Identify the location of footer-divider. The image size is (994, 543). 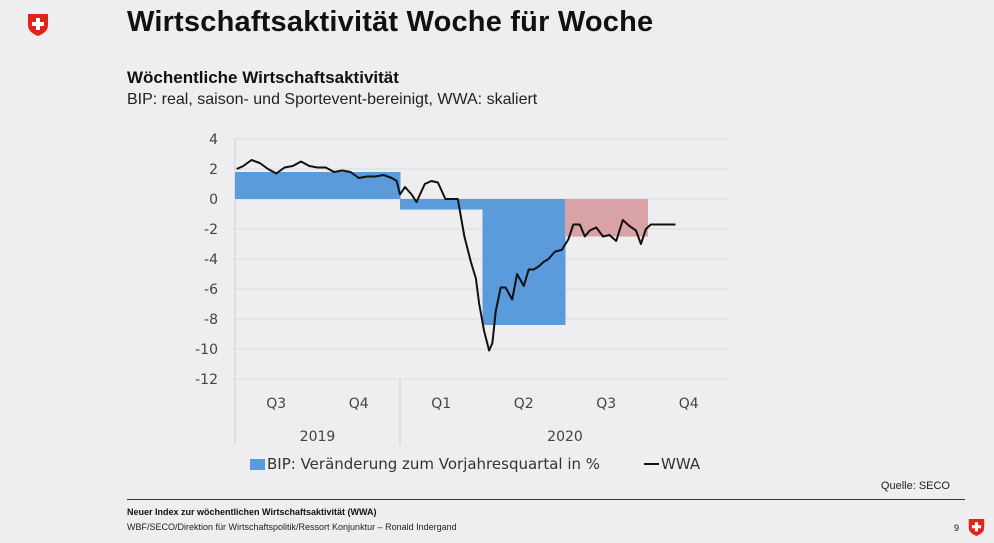
(546, 499).